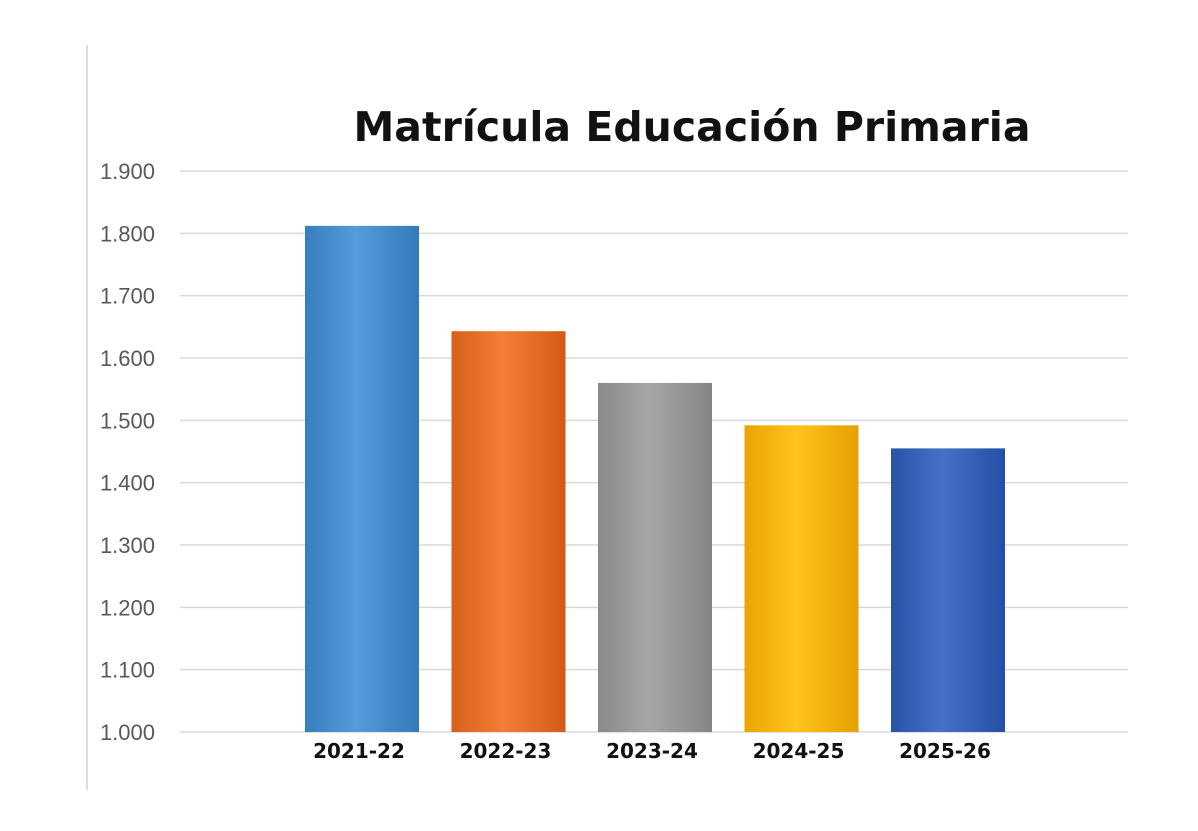 Image resolution: width=1198 pixels, height=831 pixels. I want to click on y-tick-label: 1.600, so click(127, 358).